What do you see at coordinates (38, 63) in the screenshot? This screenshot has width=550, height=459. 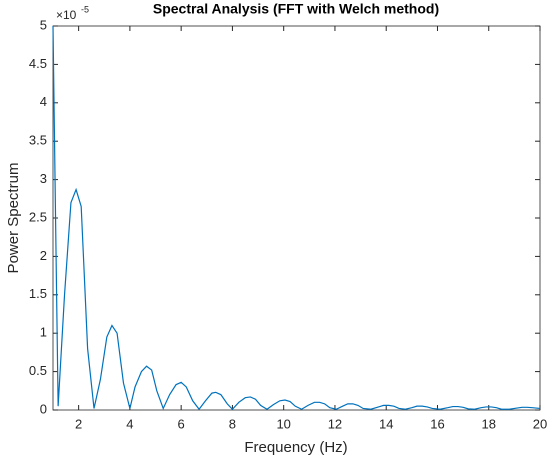 I see `y-tick-label: 4.5` at bounding box center [38, 63].